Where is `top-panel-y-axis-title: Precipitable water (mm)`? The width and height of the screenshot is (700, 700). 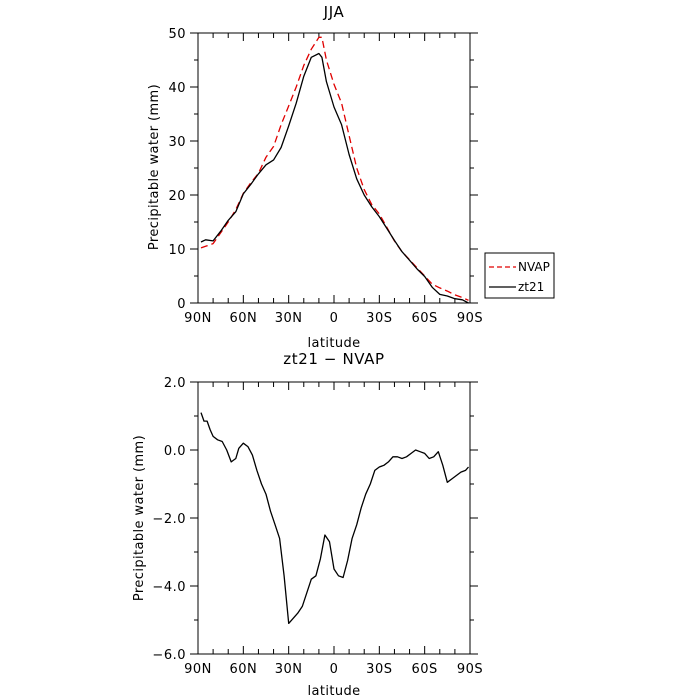
top-panel-y-axis-title: Precipitable water (mm) is located at coordinates (154, 167).